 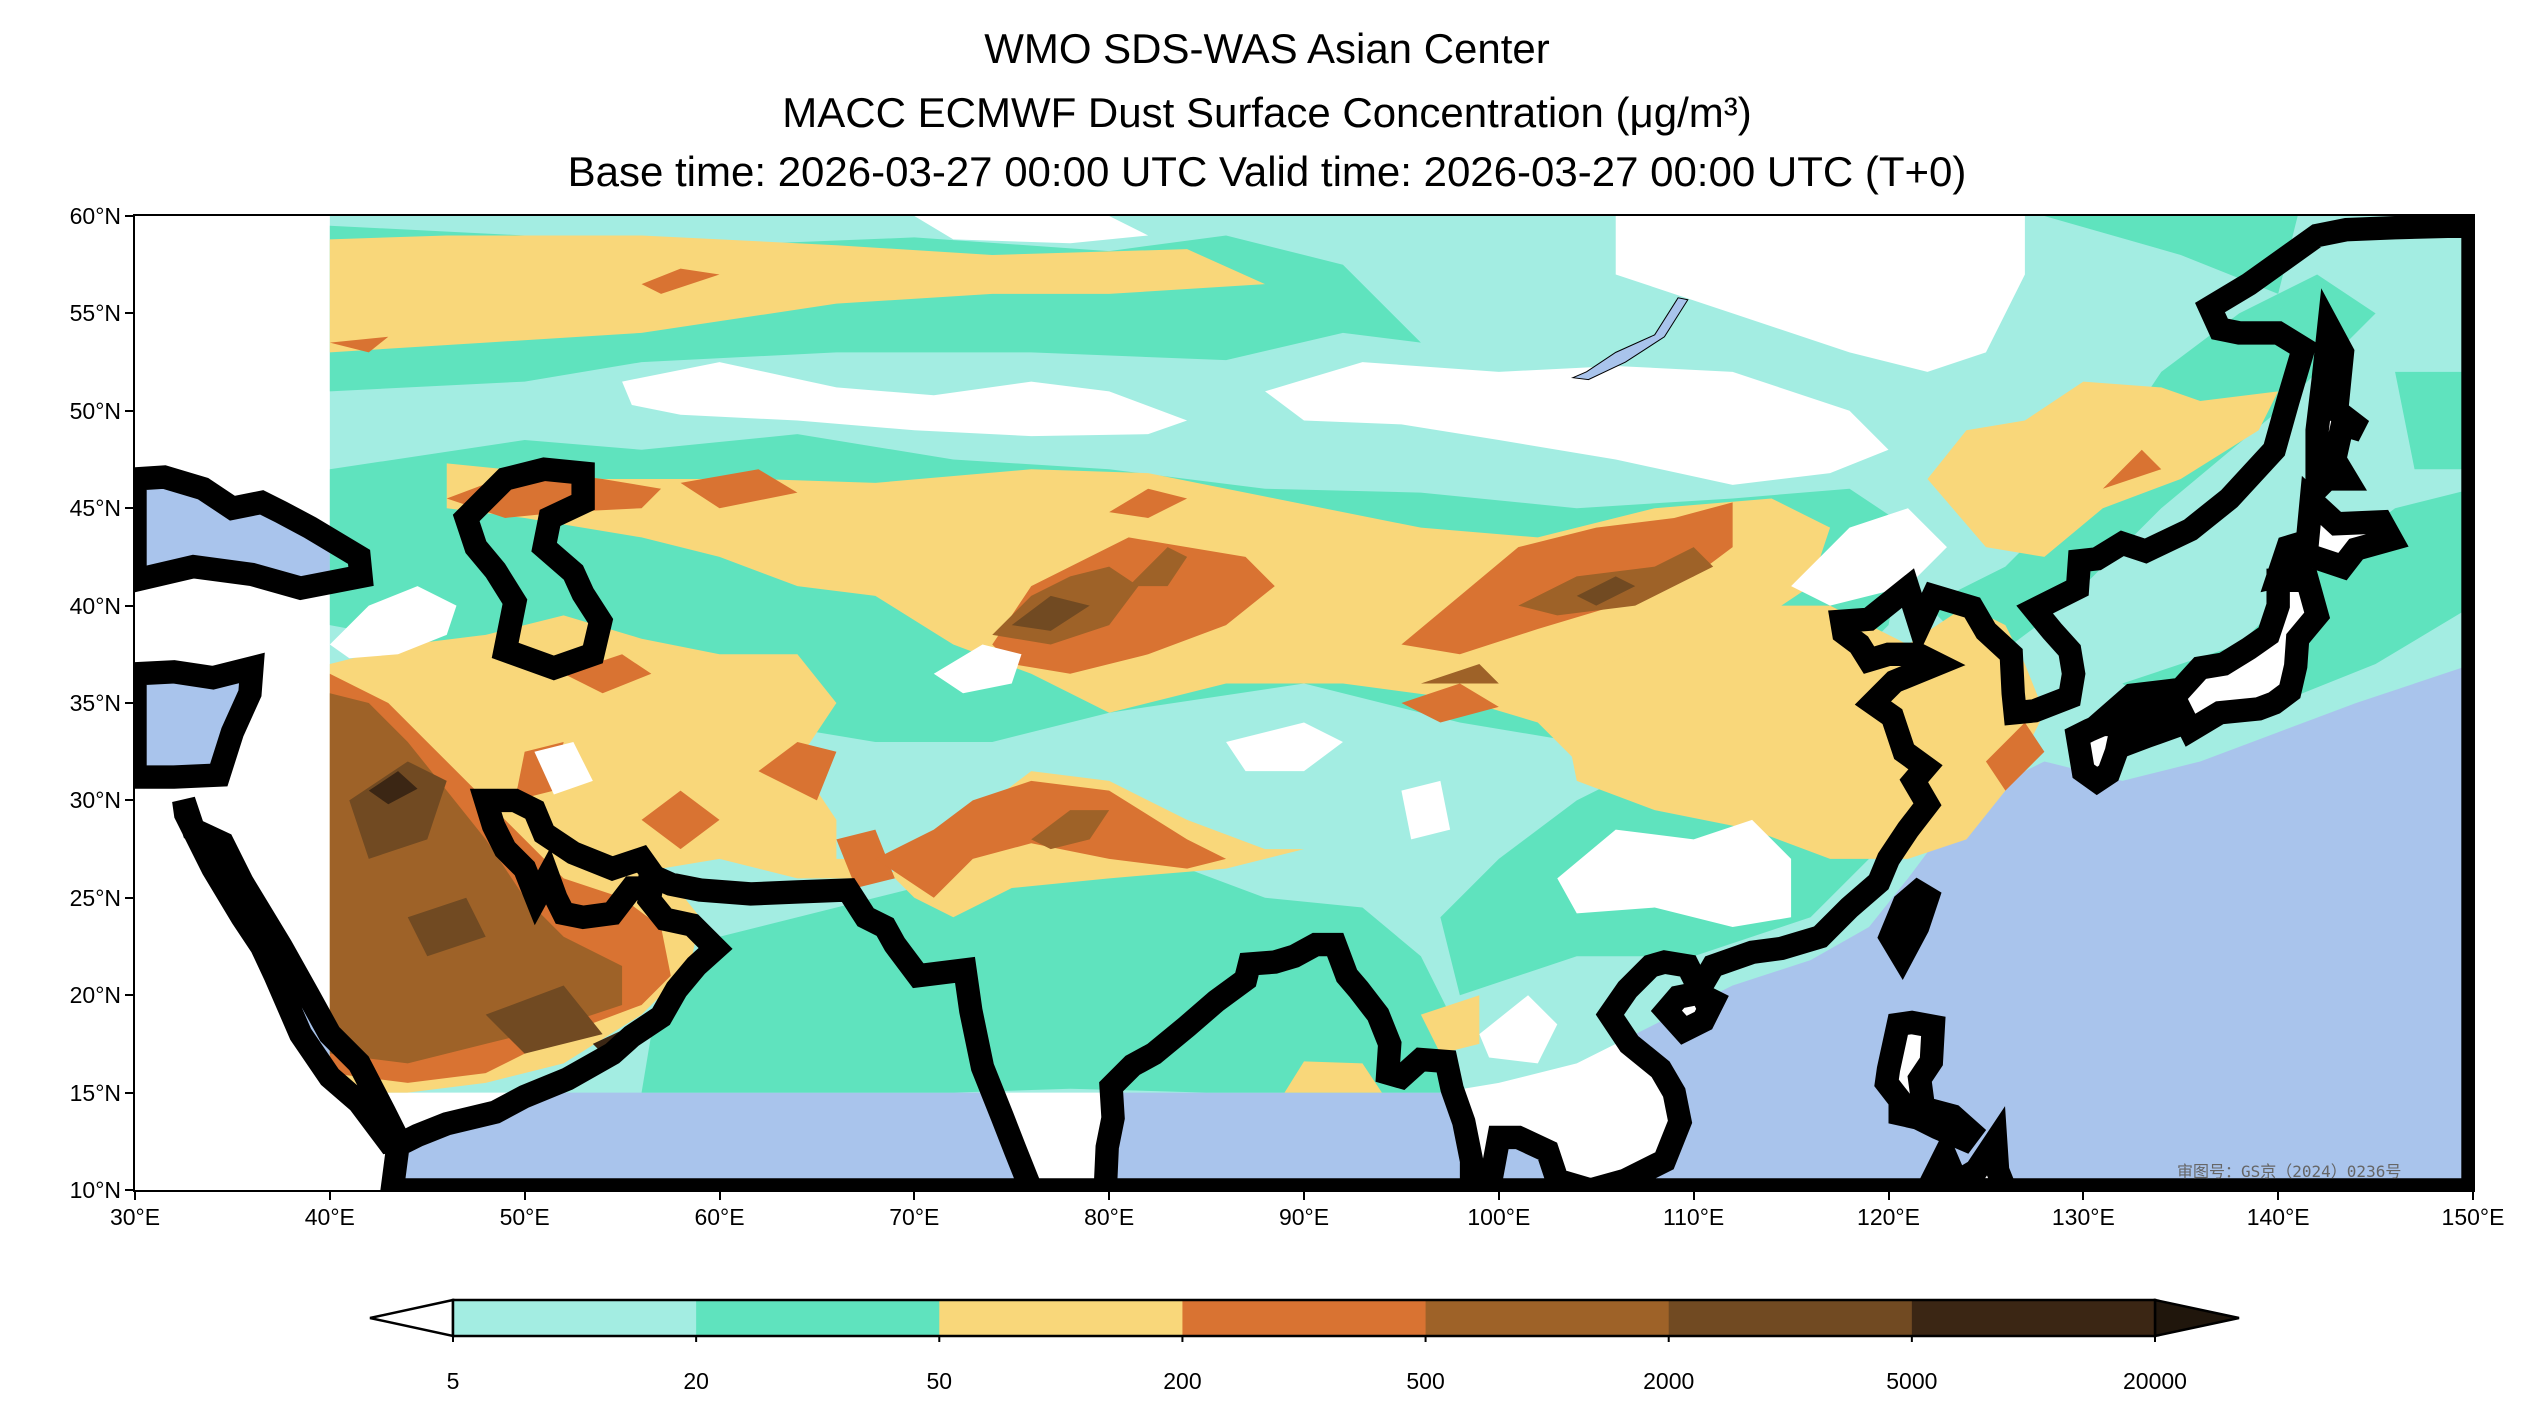 What do you see at coordinates (1304, 1217) in the screenshot?
I see `lon-tick-label: 90°E` at bounding box center [1304, 1217].